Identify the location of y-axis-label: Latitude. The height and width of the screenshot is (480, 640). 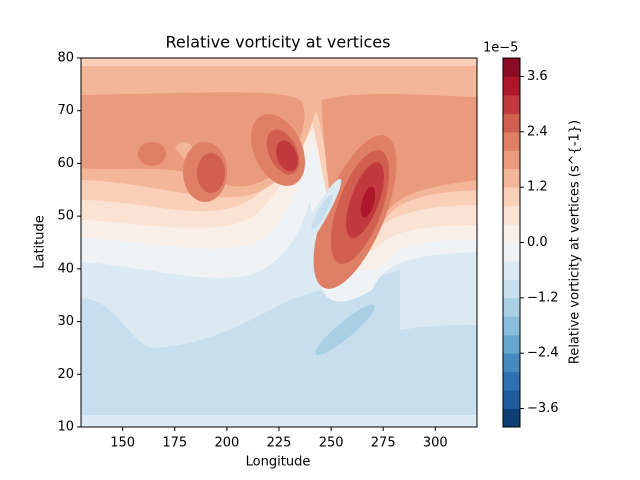
(40, 242).